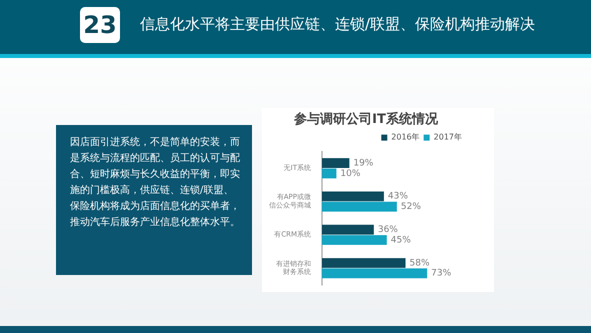 The height and width of the screenshot is (333, 591). Describe the element at coordinates (441, 273) in the screenshot. I see `data-label: 73%` at that location.